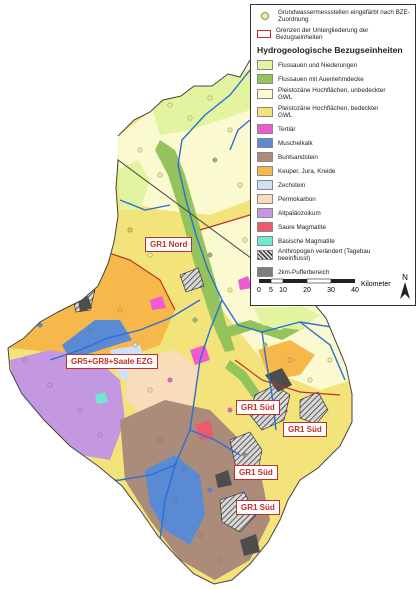 This screenshot has height=590, width=420. What do you see at coordinates (265, 255) in the screenshot?
I see `hatch-swatch-icon` at bounding box center [265, 255].